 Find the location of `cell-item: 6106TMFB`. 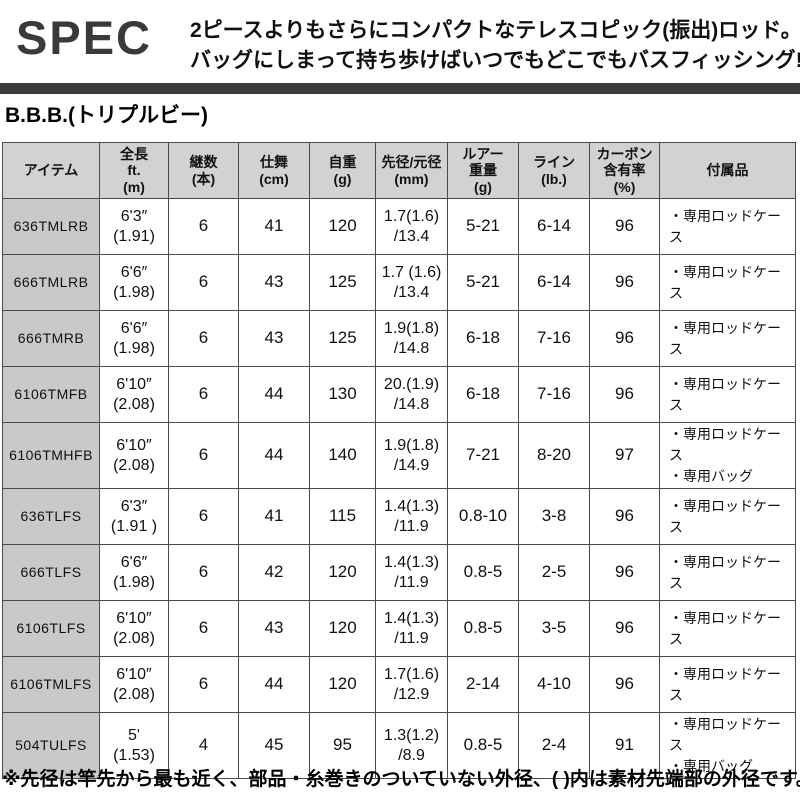

cell-item: 6106TMFB is located at coordinates (51, 394).